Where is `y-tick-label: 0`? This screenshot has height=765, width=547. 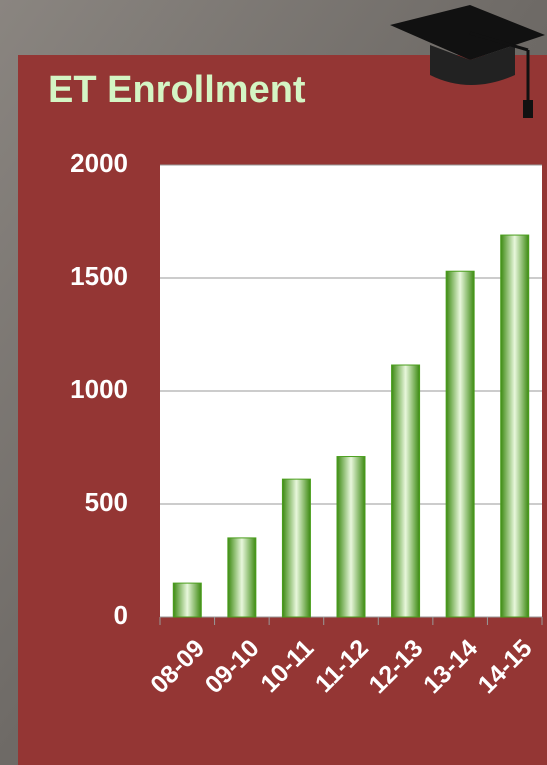
y-tick-label: 0 is located at coordinates (121, 615).